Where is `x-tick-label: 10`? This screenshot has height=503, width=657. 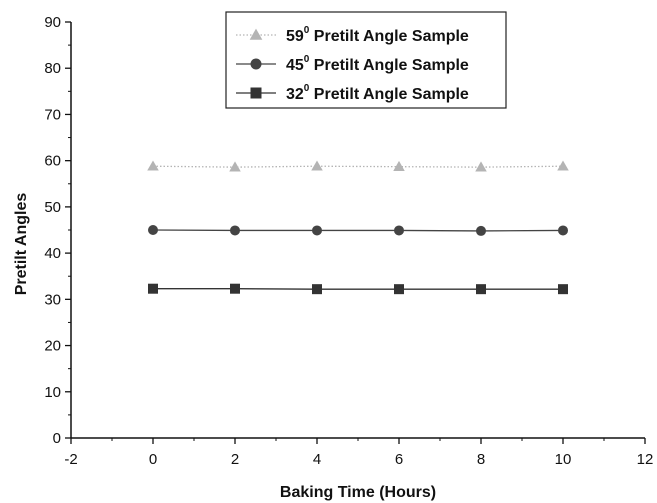
x-tick-label: 10 is located at coordinates (563, 459).